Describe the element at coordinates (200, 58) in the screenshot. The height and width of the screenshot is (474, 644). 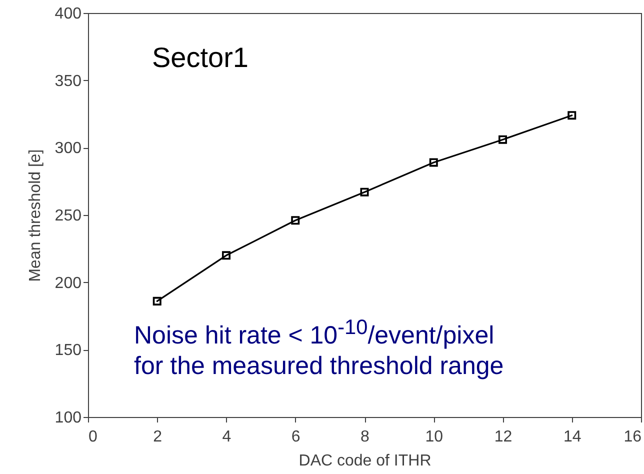
I see `annotation: Sector1` at that location.